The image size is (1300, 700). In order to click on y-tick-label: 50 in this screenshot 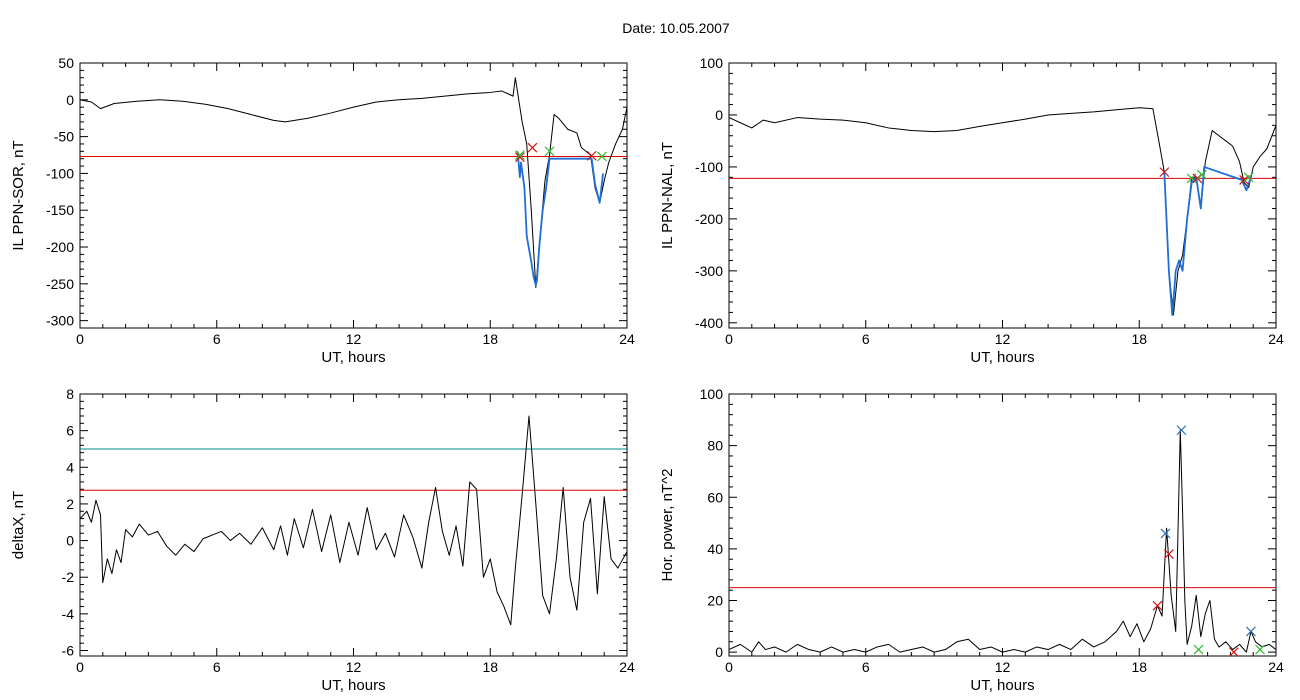, I will do `click(66, 63)`.